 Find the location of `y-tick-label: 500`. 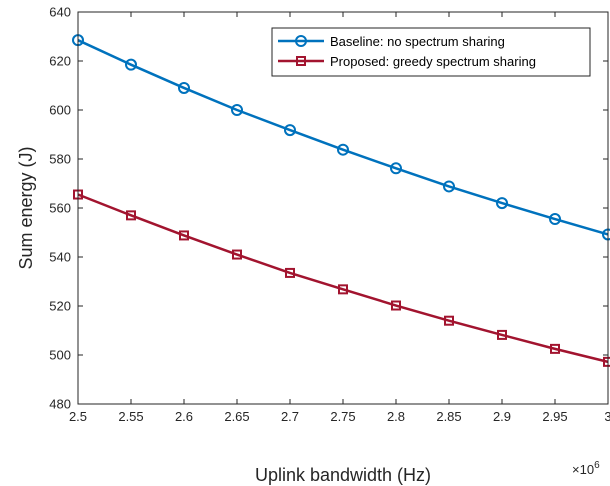

y-tick-label: 500 is located at coordinates (60, 355).